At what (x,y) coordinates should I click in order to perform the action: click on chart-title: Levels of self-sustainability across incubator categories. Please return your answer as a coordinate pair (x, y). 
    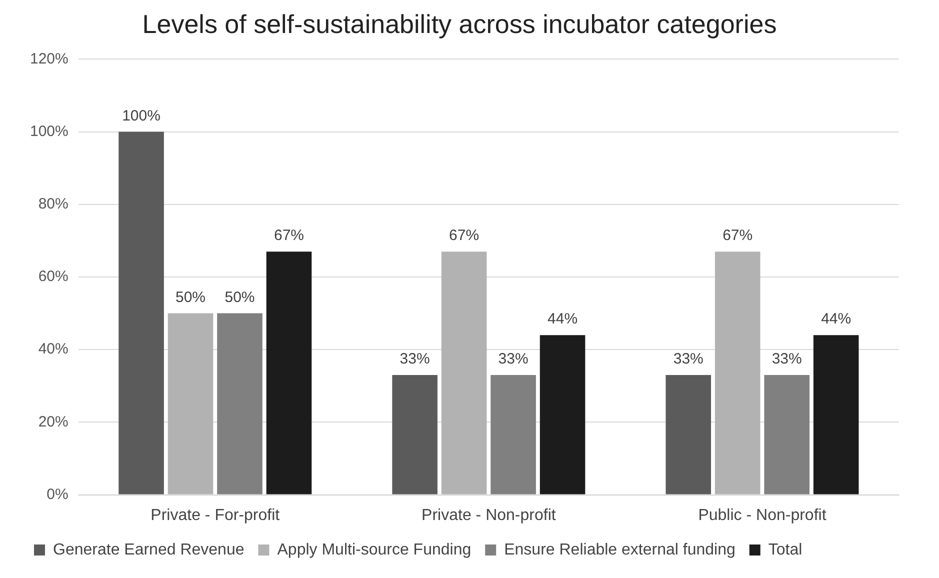
    Looking at the image, I should click on (459, 23).